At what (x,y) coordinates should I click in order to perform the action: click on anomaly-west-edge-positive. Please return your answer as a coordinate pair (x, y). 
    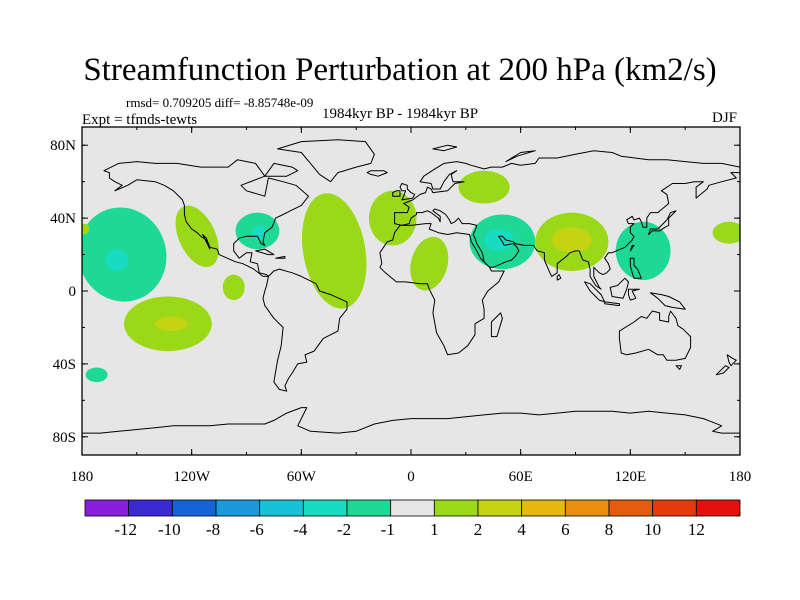
    Looking at the image, I should click on (86, 229).